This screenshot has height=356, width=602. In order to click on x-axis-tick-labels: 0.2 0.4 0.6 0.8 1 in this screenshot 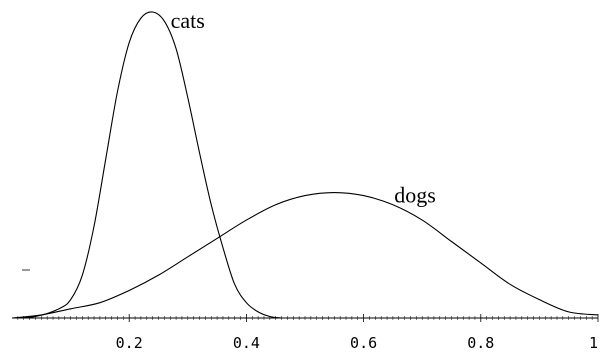, I will do `click(357, 343)`.